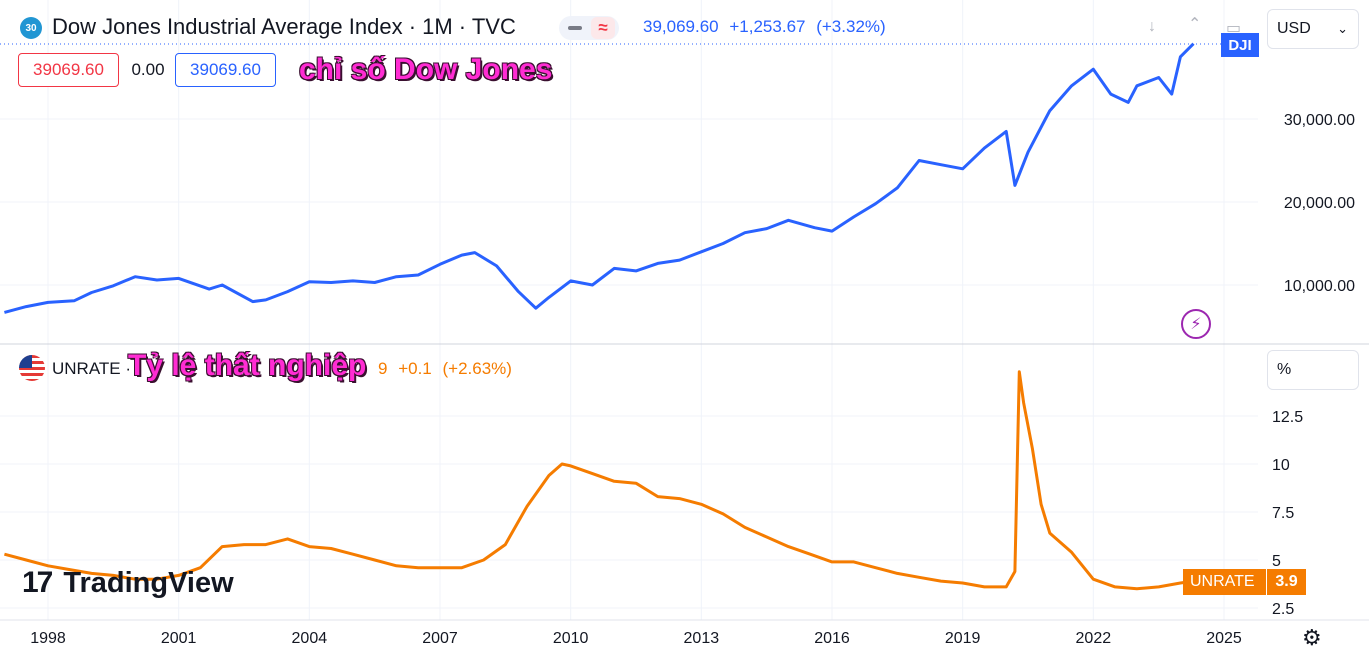 The width and height of the screenshot is (1369, 661). Describe the element at coordinates (1276, 561) in the screenshot. I see `y-tick-label: 5` at that location.